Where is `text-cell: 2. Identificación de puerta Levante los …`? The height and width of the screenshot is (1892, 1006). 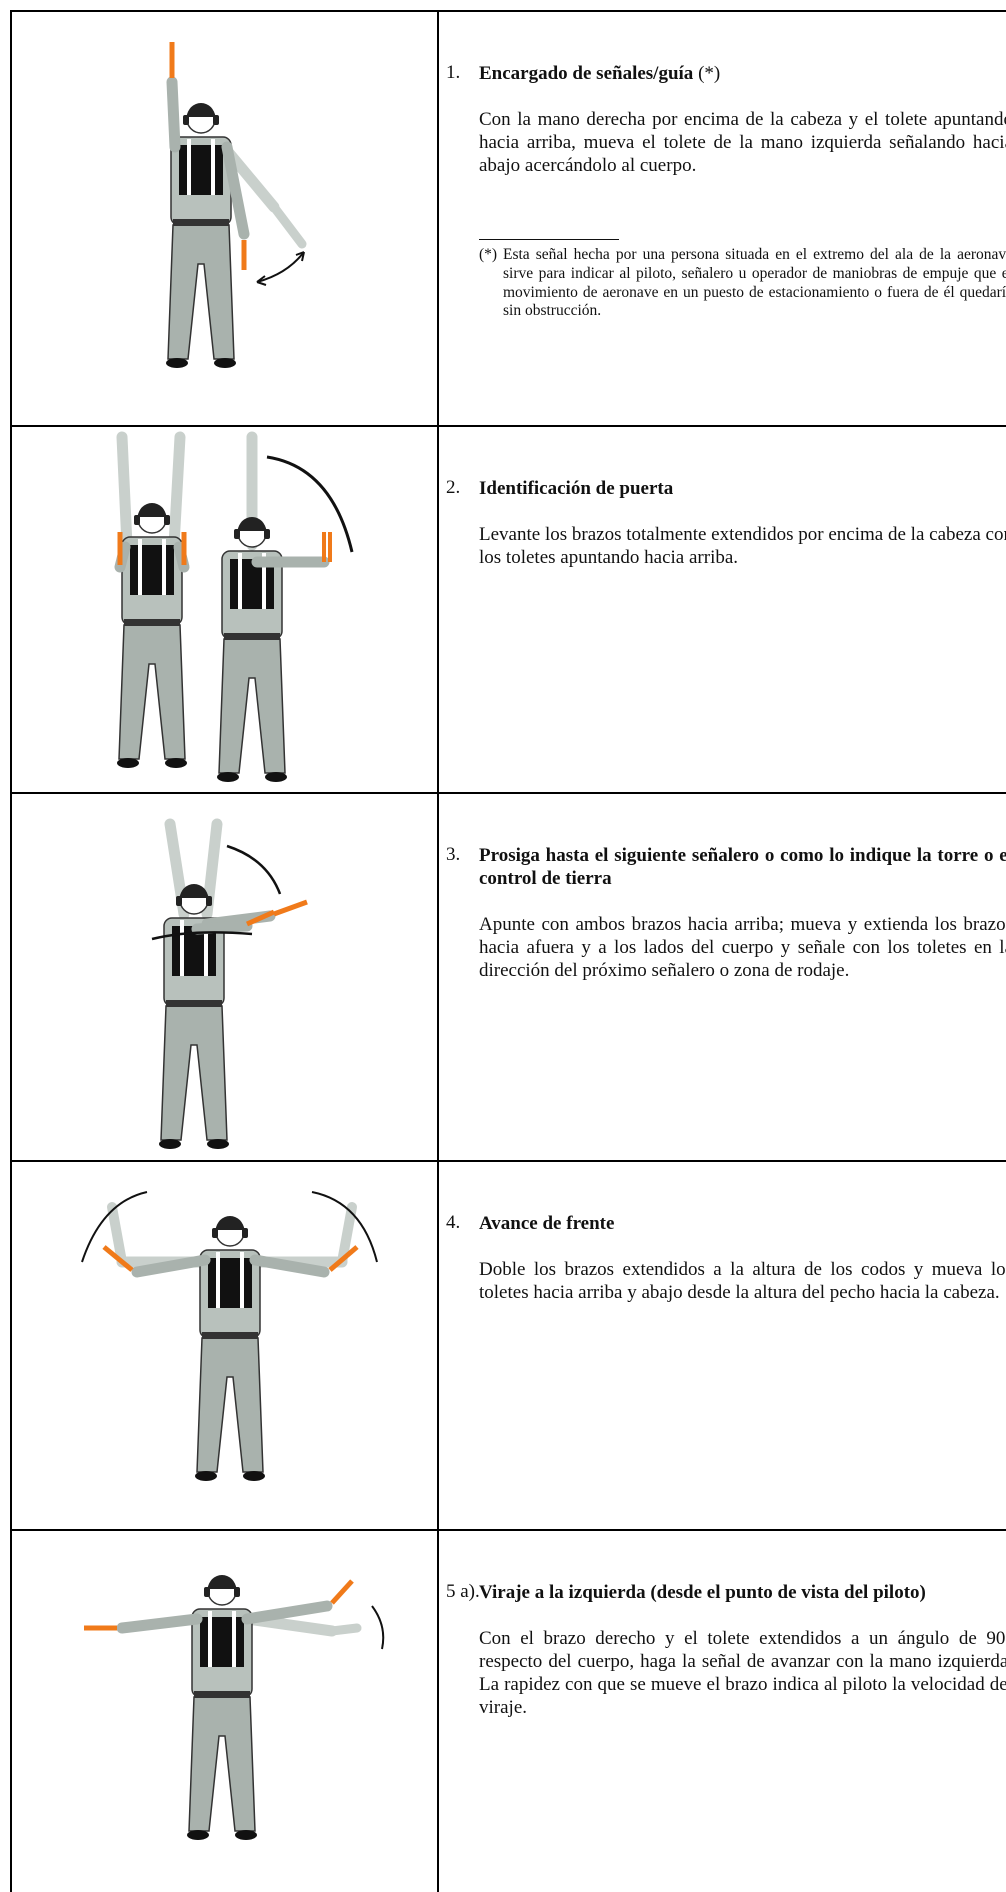 text-cell: 2. Identificación de puerta Levante los … is located at coordinates (722, 609).